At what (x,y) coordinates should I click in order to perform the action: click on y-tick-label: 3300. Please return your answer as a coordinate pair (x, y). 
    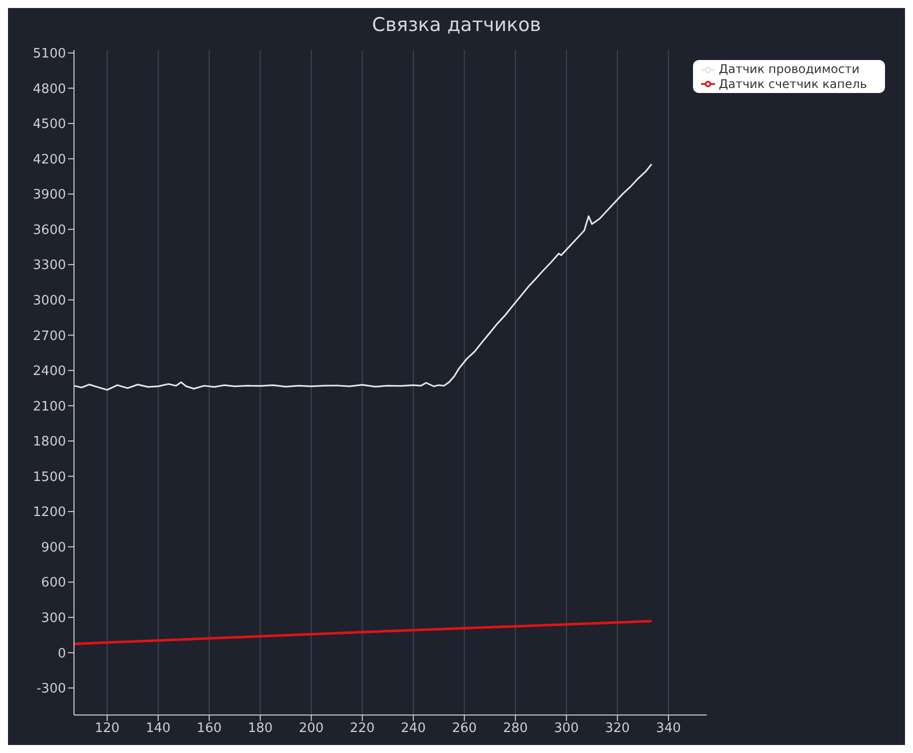
    Looking at the image, I should click on (49, 266).